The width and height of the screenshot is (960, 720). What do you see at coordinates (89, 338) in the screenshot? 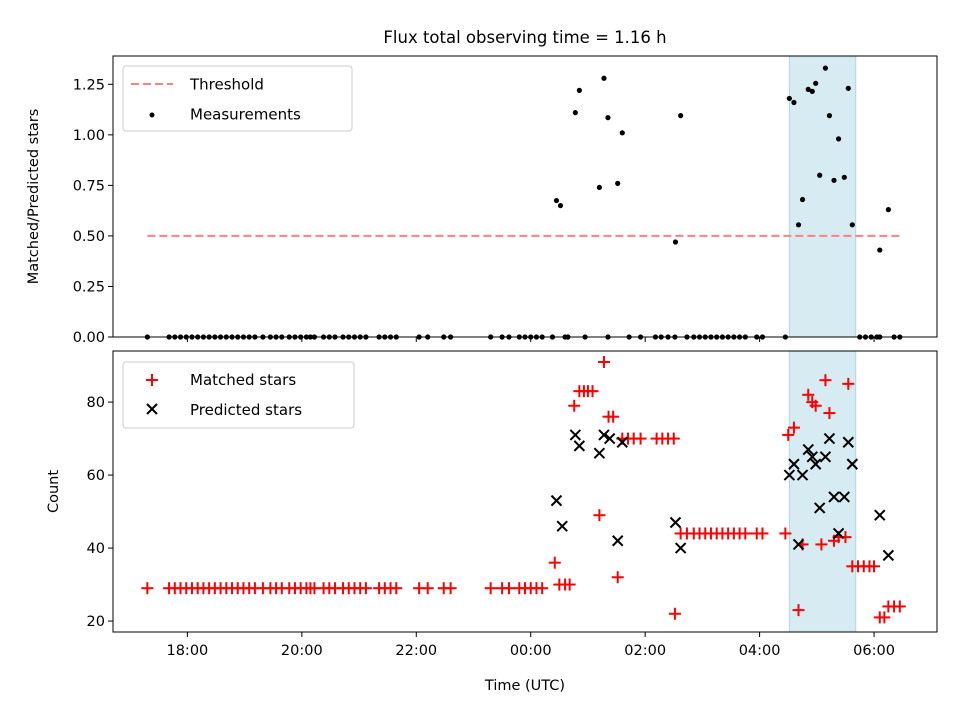
I see `top-y-tick-label: 0.00` at bounding box center [89, 338].